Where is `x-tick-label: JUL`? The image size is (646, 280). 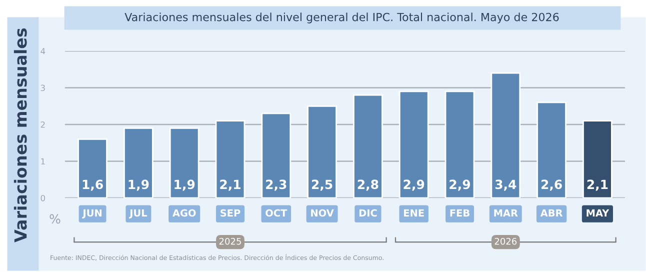 x-tick-label: JUL is located at coordinates (138, 213).